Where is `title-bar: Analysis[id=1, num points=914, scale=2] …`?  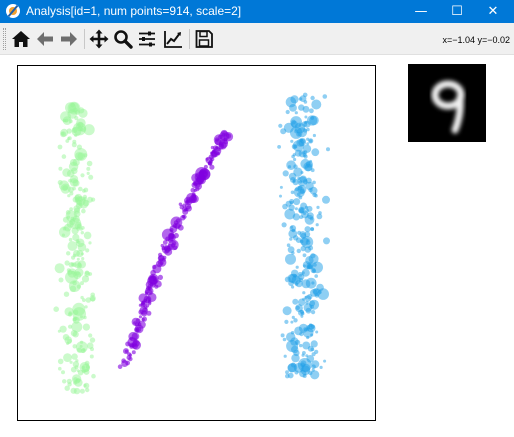
title-bar: Analysis[id=1, num points=914, scale=2] … is located at coordinates (257, 11).